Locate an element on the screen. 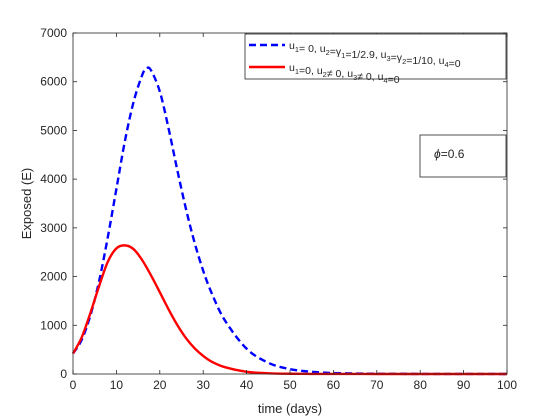 This screenshot has width=560, height=420. y-tick-label: 6000 is located at coordinates (53, 82).